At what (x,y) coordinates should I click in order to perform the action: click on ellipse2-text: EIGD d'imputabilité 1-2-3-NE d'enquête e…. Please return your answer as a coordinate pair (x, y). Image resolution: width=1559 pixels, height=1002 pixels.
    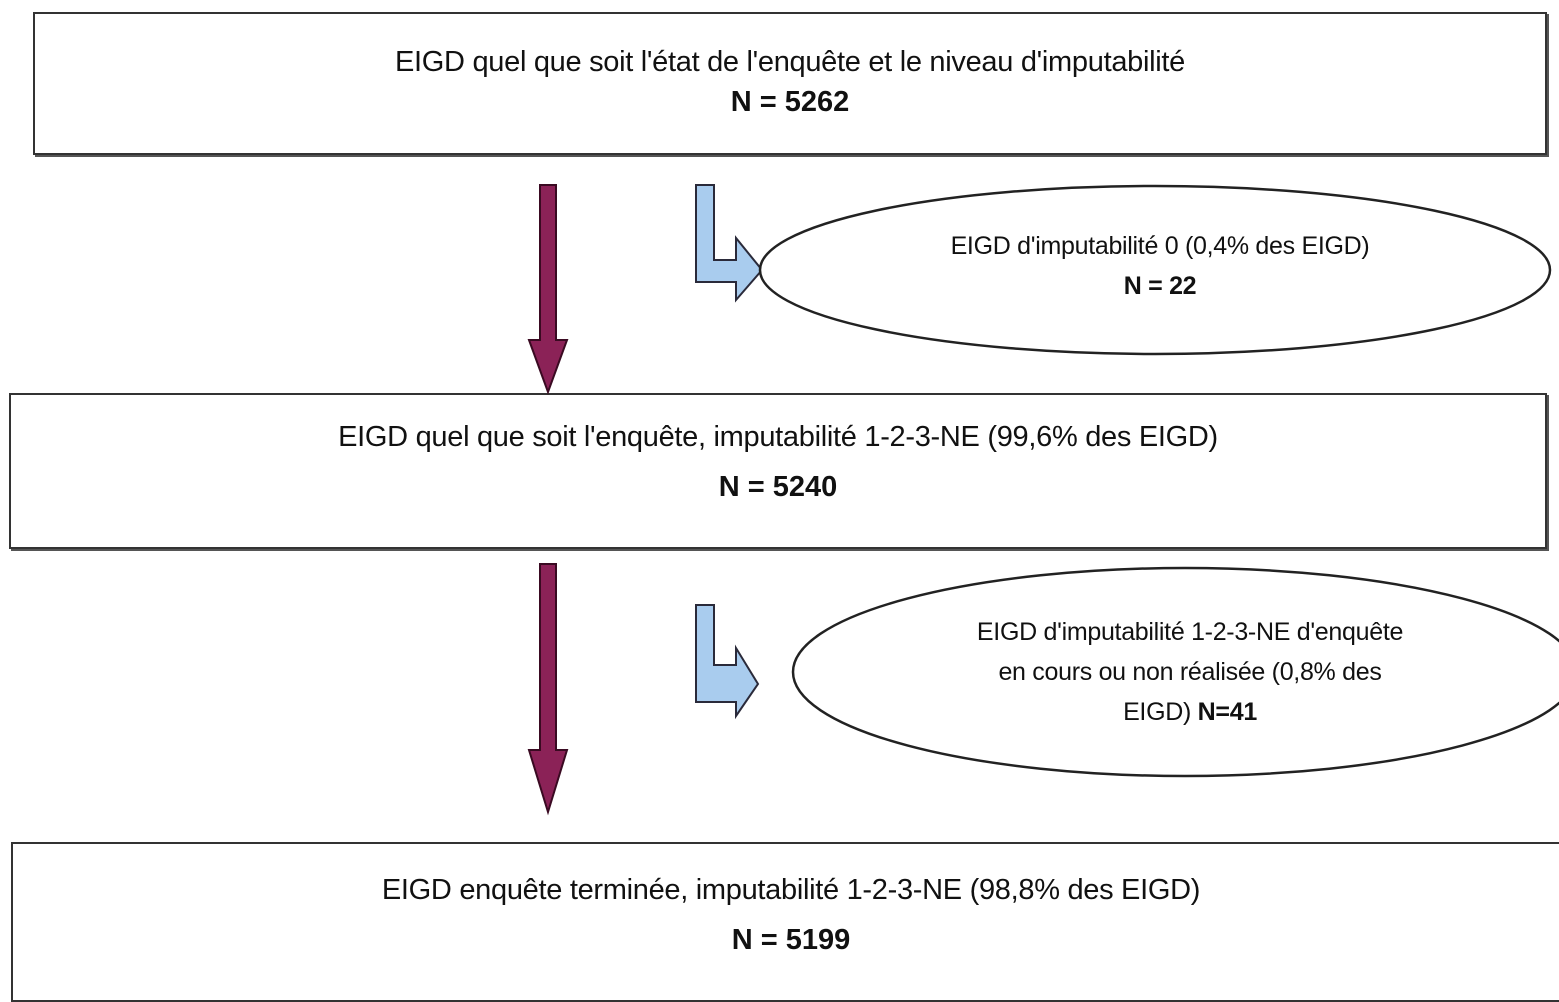
    Looking at the image, I should click on (1190, 672).